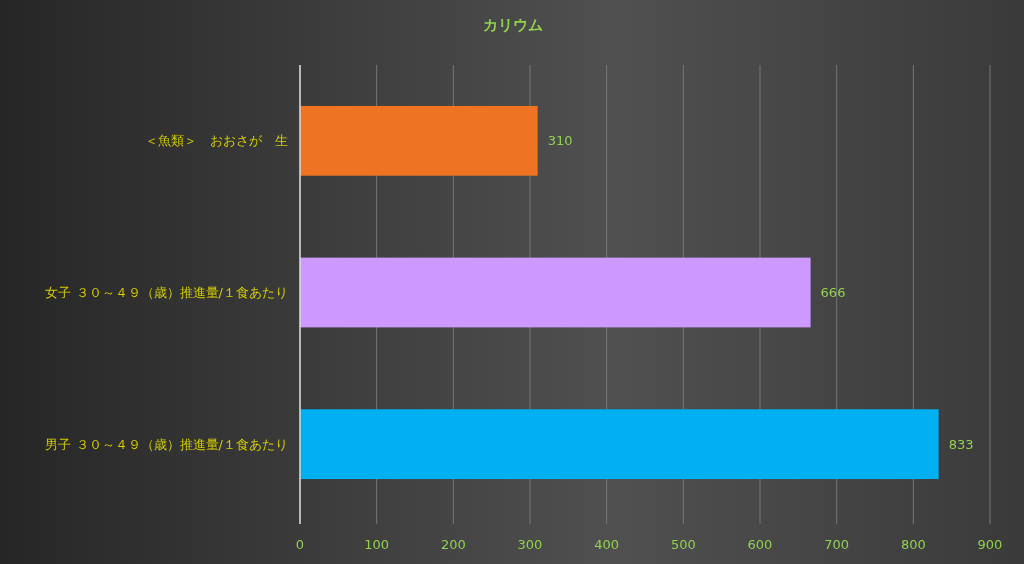 The width and height of the screenshot is (1024, 564). What do you see at coordinates (833, 293) in the screenshot?
I see `data-label: 666` at bounding box center [833, 293].